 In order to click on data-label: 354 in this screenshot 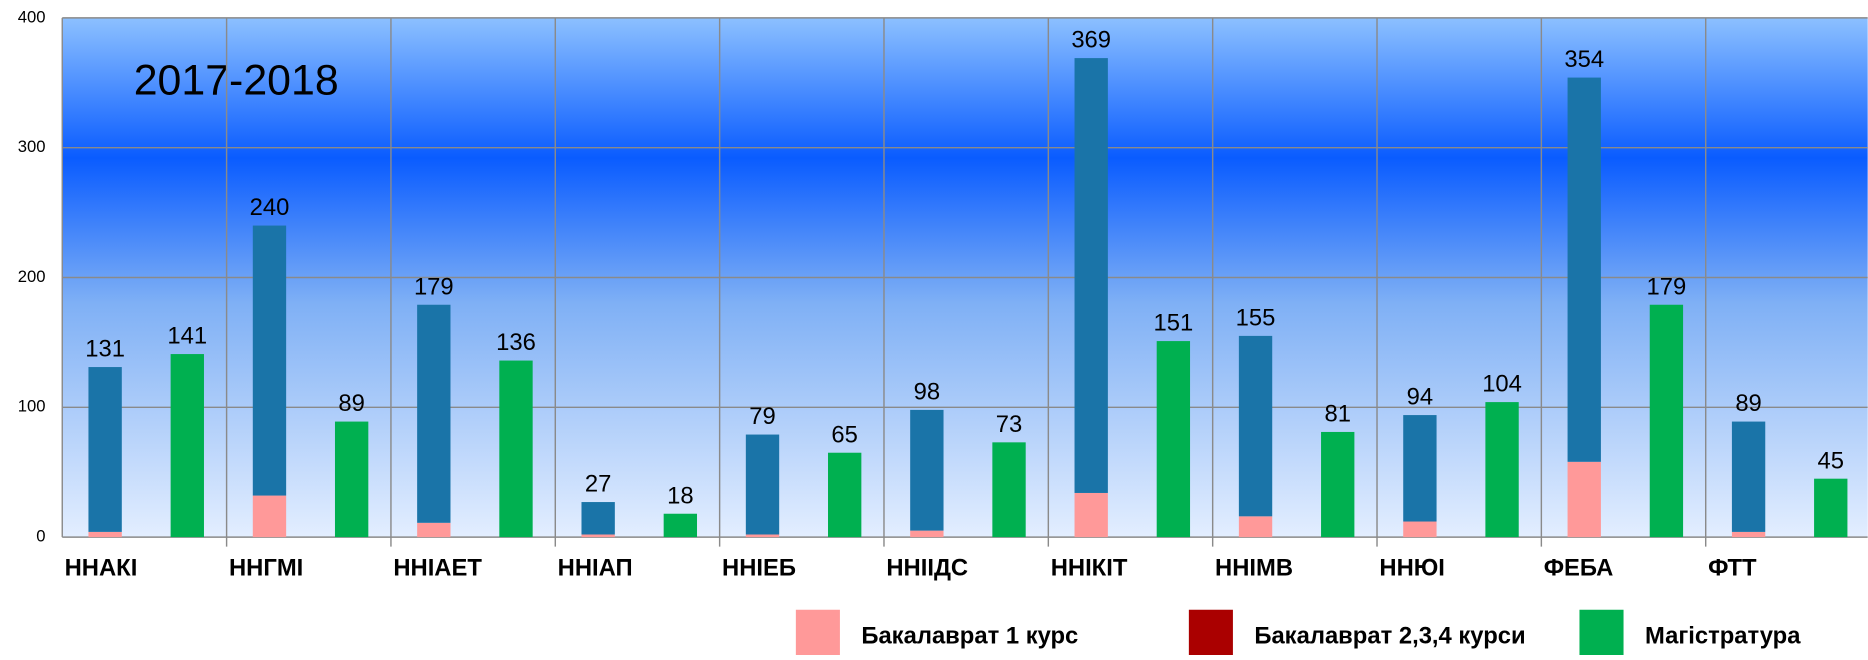, I will do `click(1584, 59)`.